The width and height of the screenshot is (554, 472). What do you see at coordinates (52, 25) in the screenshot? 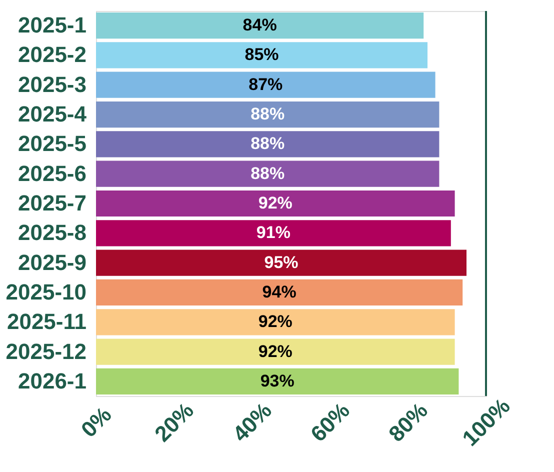
I see `y-tick-label: 2025-1` at bounding box center [52, 25].